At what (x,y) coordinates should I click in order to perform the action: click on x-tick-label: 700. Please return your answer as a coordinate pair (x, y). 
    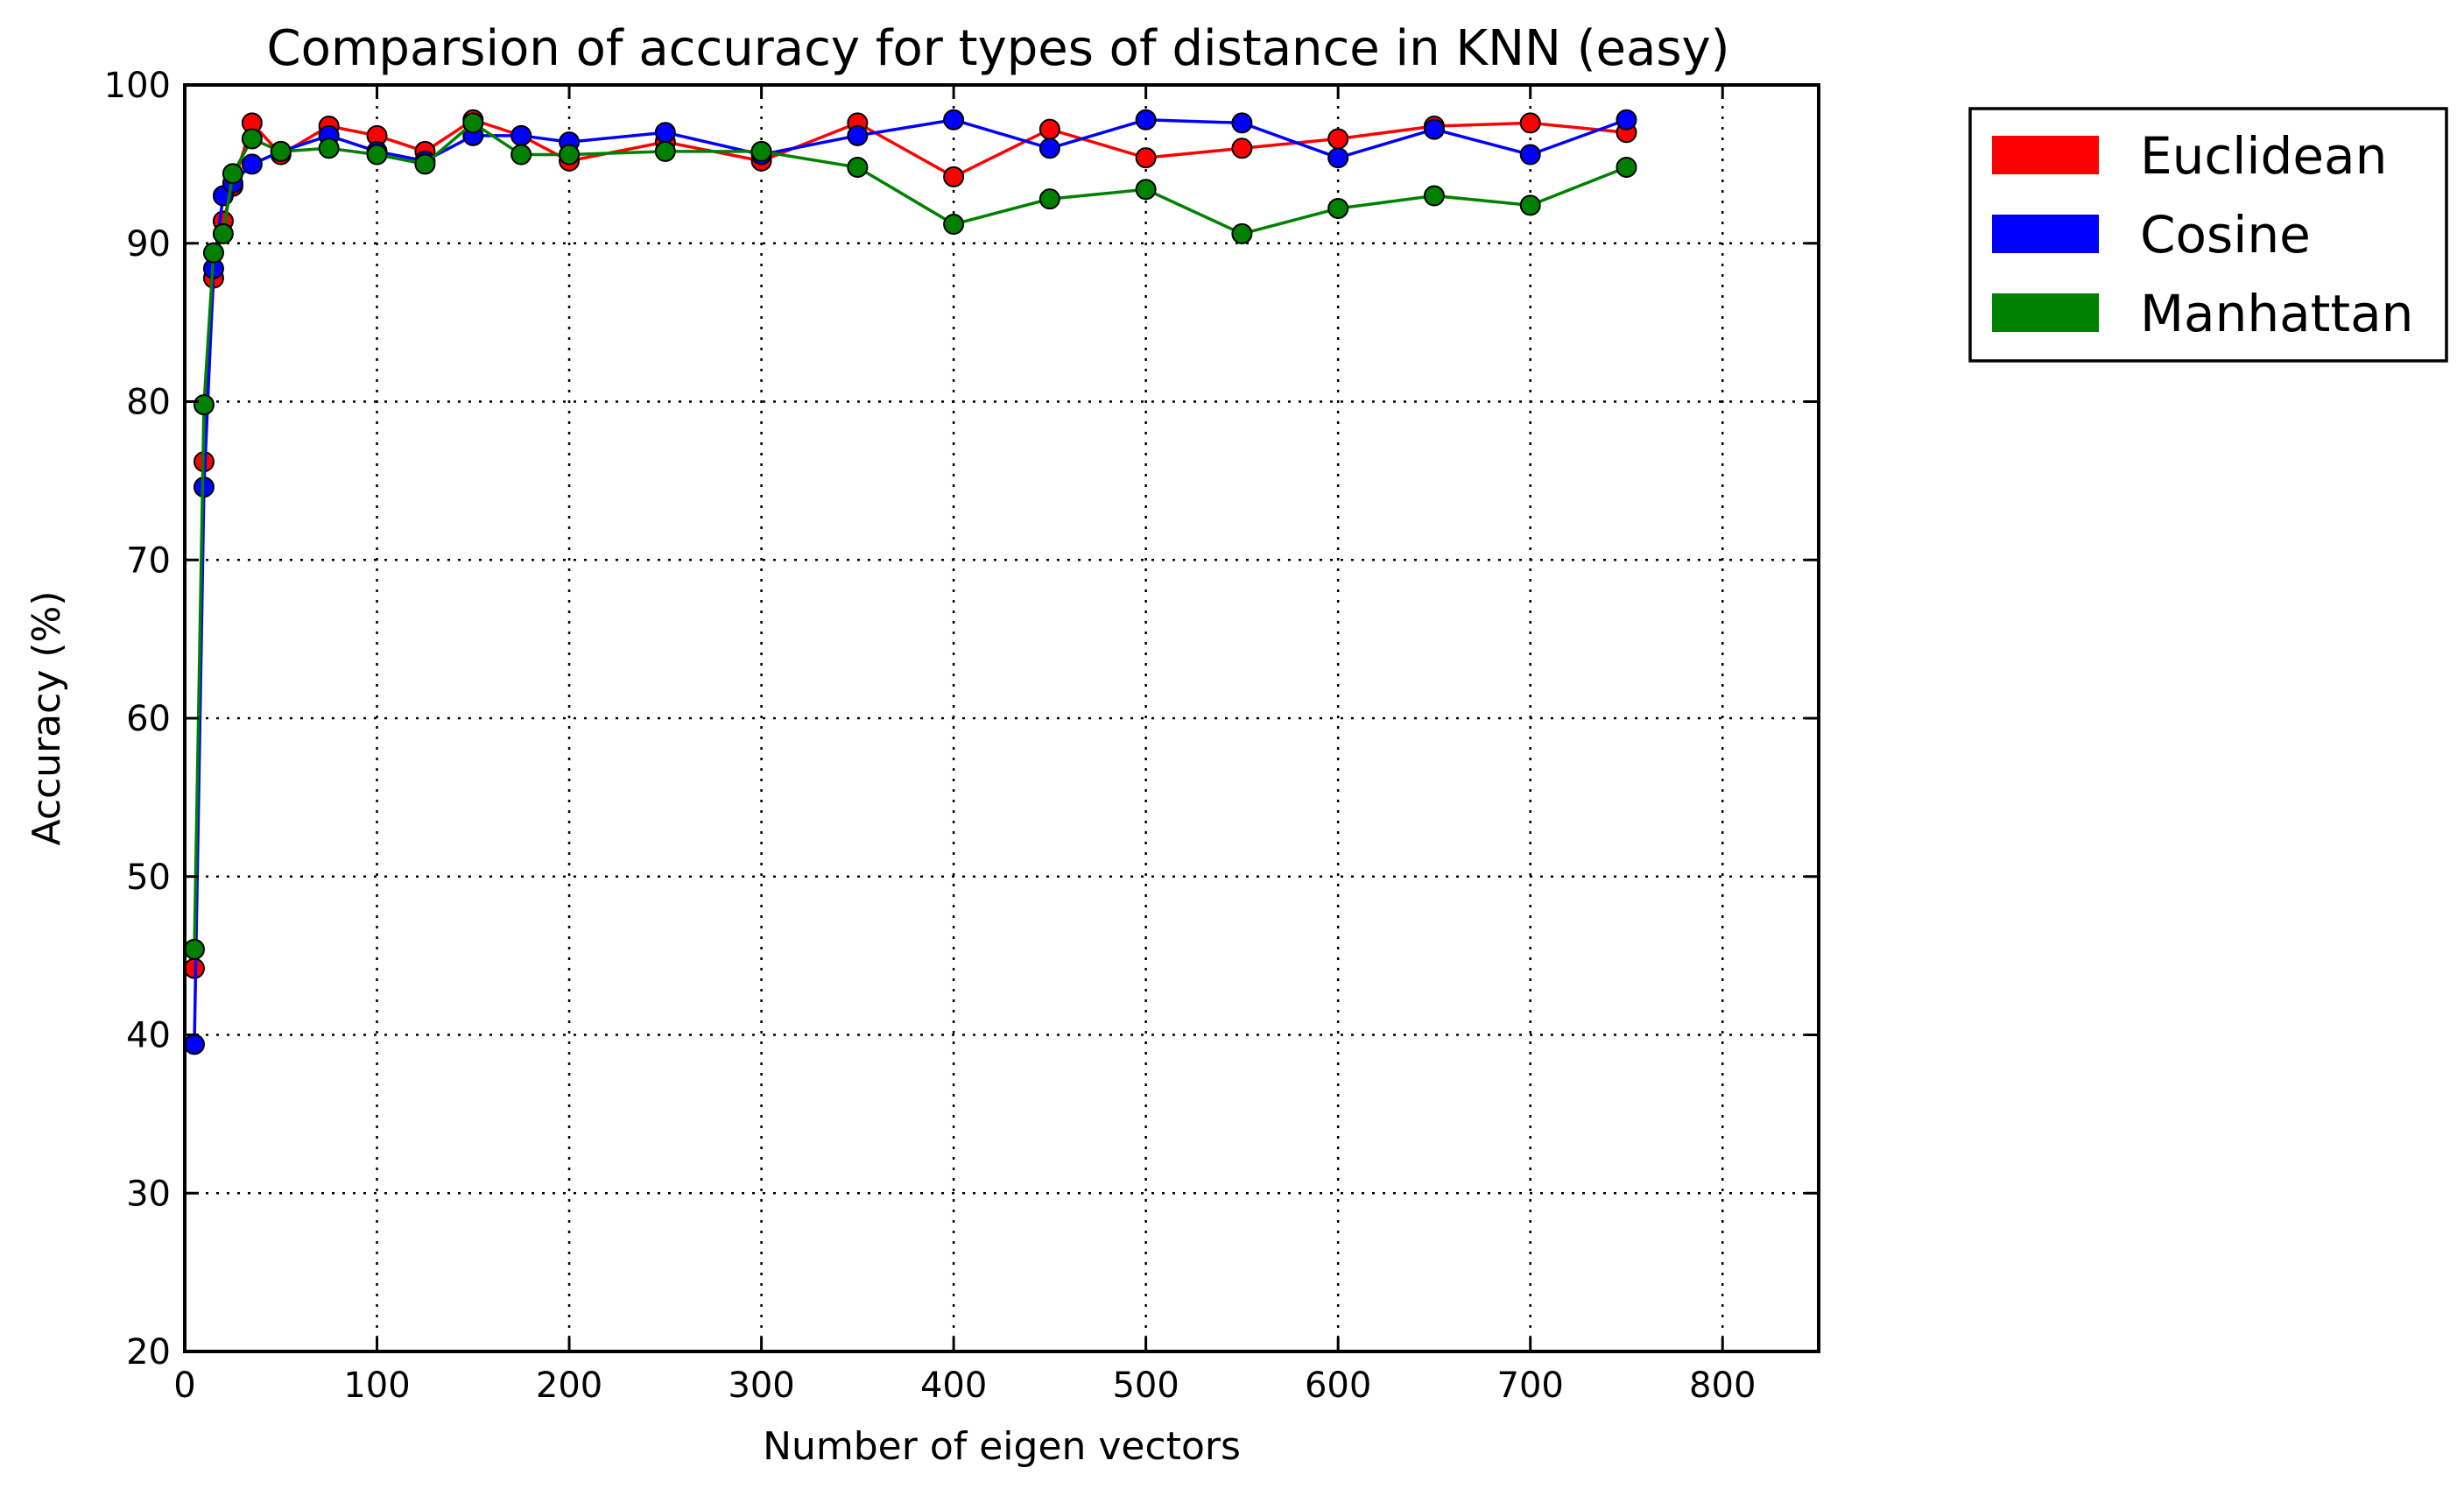
    Looking at the image, I should click on (1530, 1386).